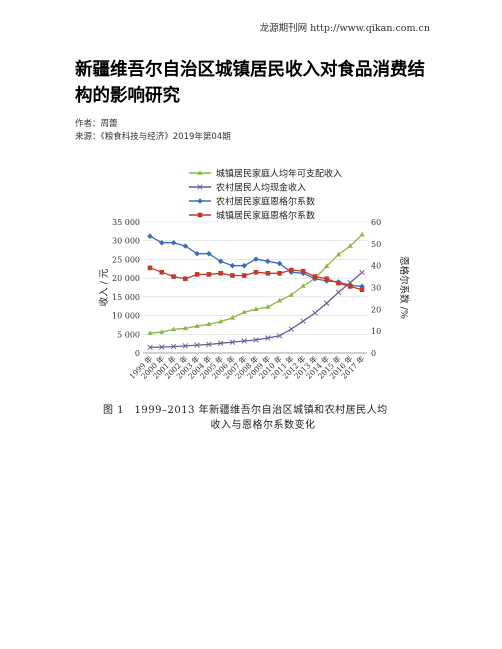 This screenshot has width=502, height=649. I want to click on chart-series, so click(256, 291).